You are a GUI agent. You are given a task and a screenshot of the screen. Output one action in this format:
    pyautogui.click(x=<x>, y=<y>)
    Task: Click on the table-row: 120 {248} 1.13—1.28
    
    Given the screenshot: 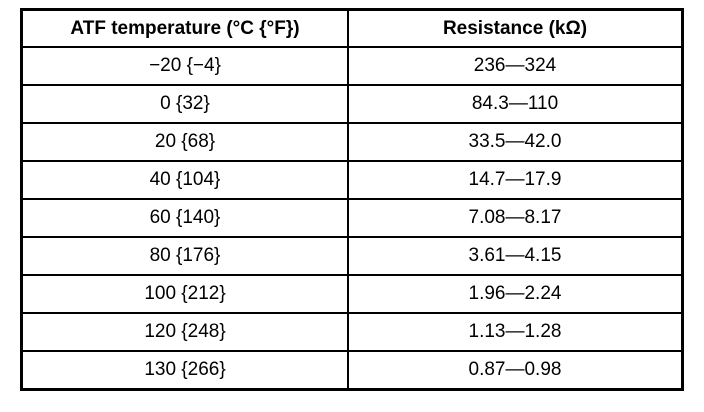 What is the action you would take?
    pyautogui.click(x=352, y=332)
    